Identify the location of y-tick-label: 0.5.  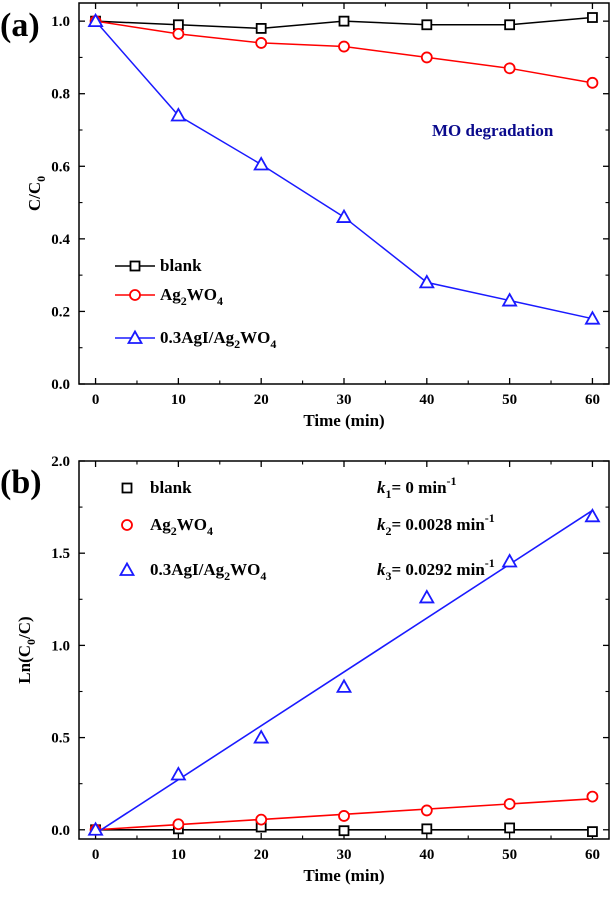
(60, 739).